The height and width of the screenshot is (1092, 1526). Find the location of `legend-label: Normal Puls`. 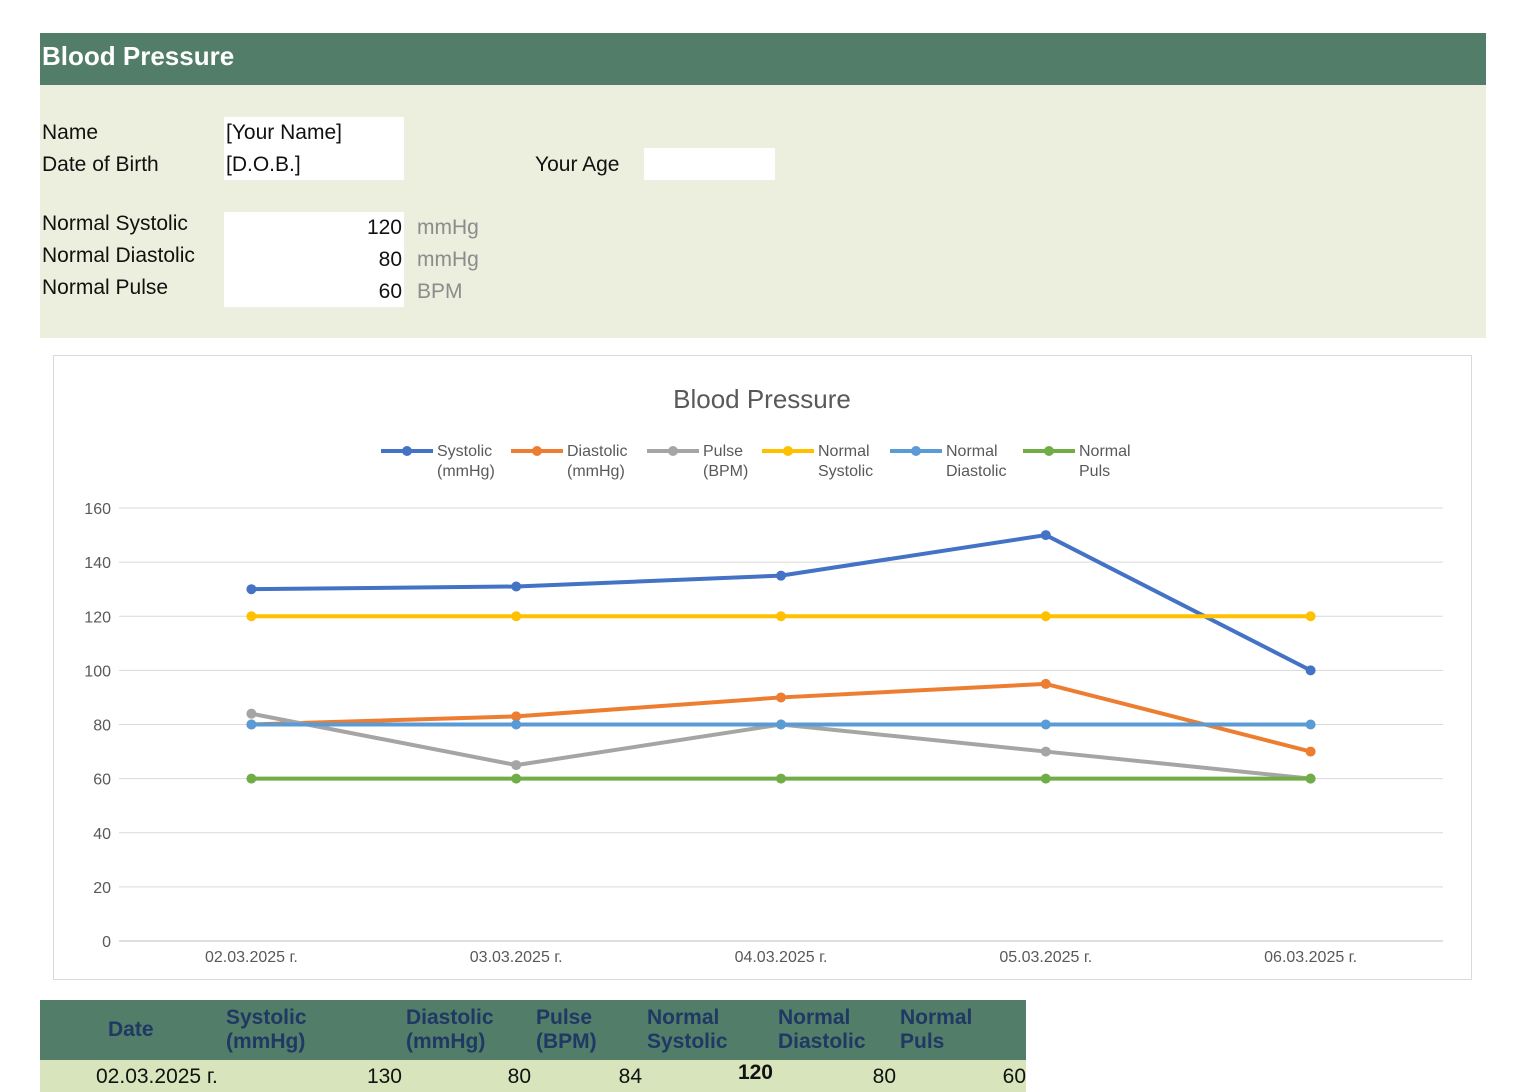

legend-label: Normal Puls is located at coordinates (1105, 461).